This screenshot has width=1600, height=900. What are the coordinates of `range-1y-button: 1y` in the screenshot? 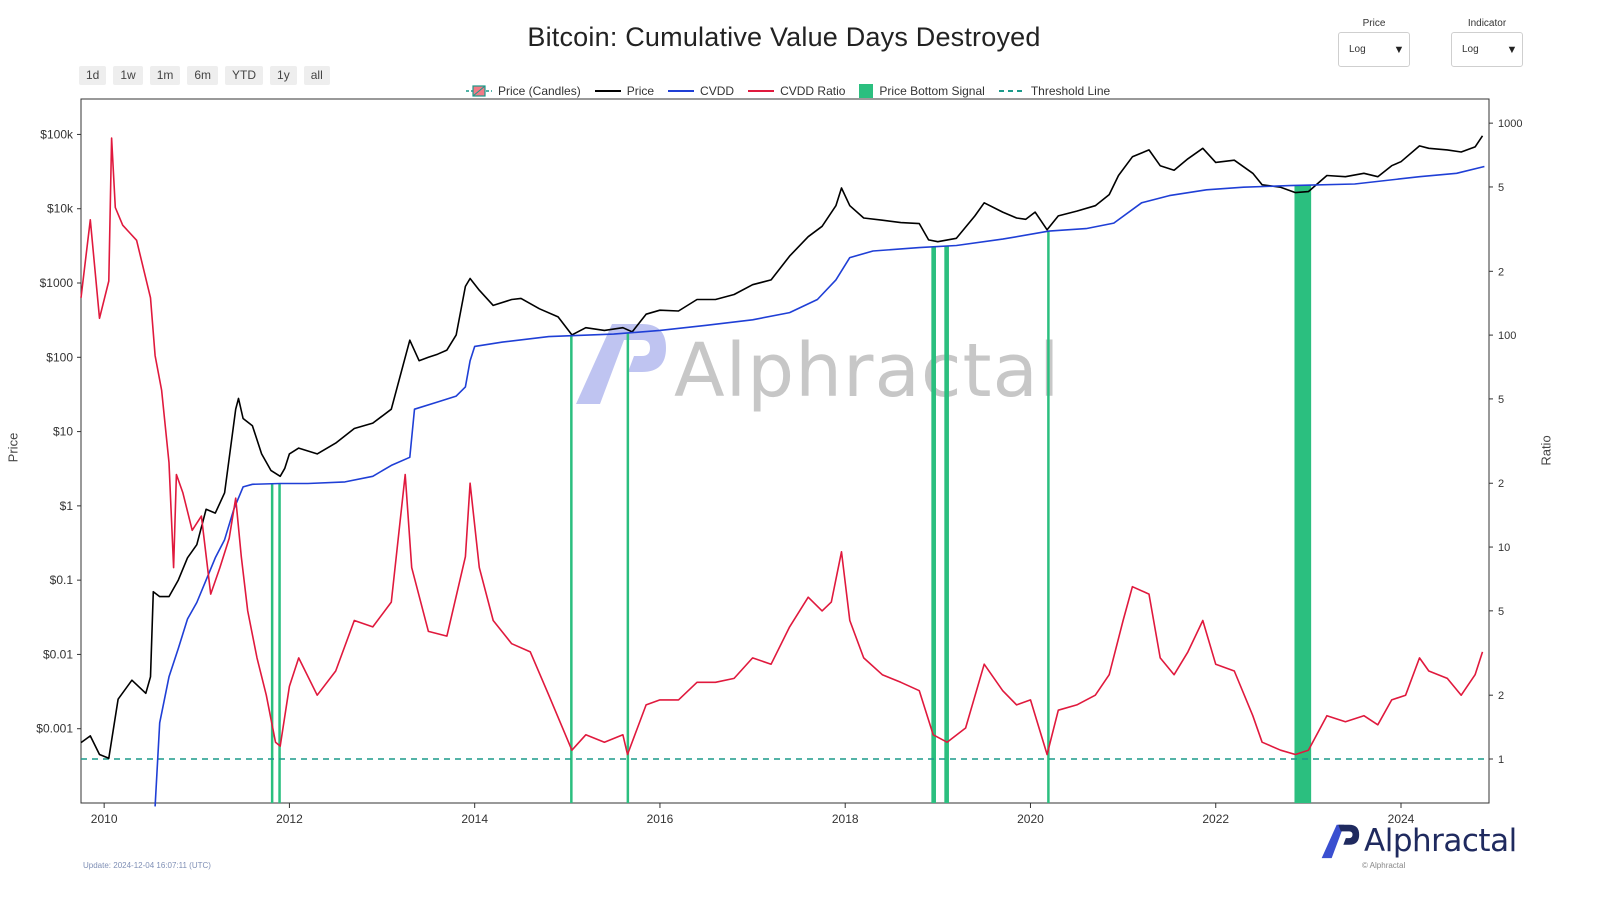 It's located at (283, 75).